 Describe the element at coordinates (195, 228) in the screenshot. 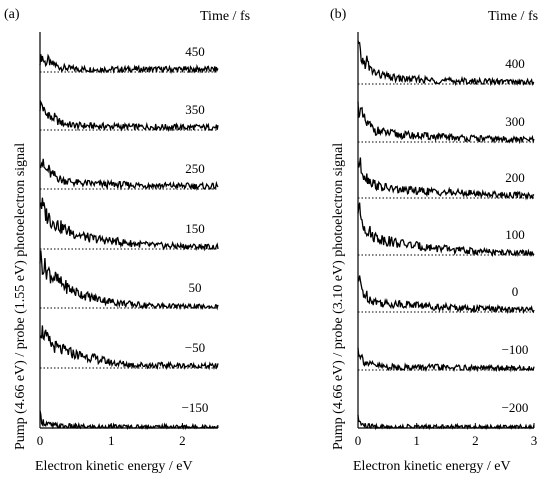

I see `panel-a-time-label: 150` at that location.